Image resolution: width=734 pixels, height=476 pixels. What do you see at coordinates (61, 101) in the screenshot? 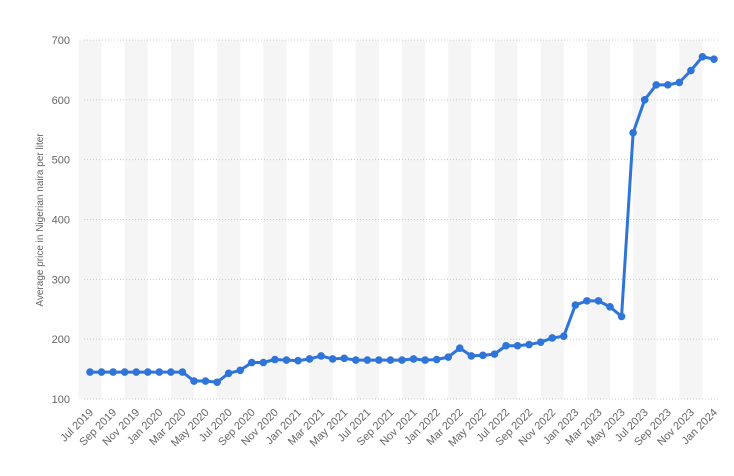
I see `y-tick-label: 600` at bounding box center [61, 101].